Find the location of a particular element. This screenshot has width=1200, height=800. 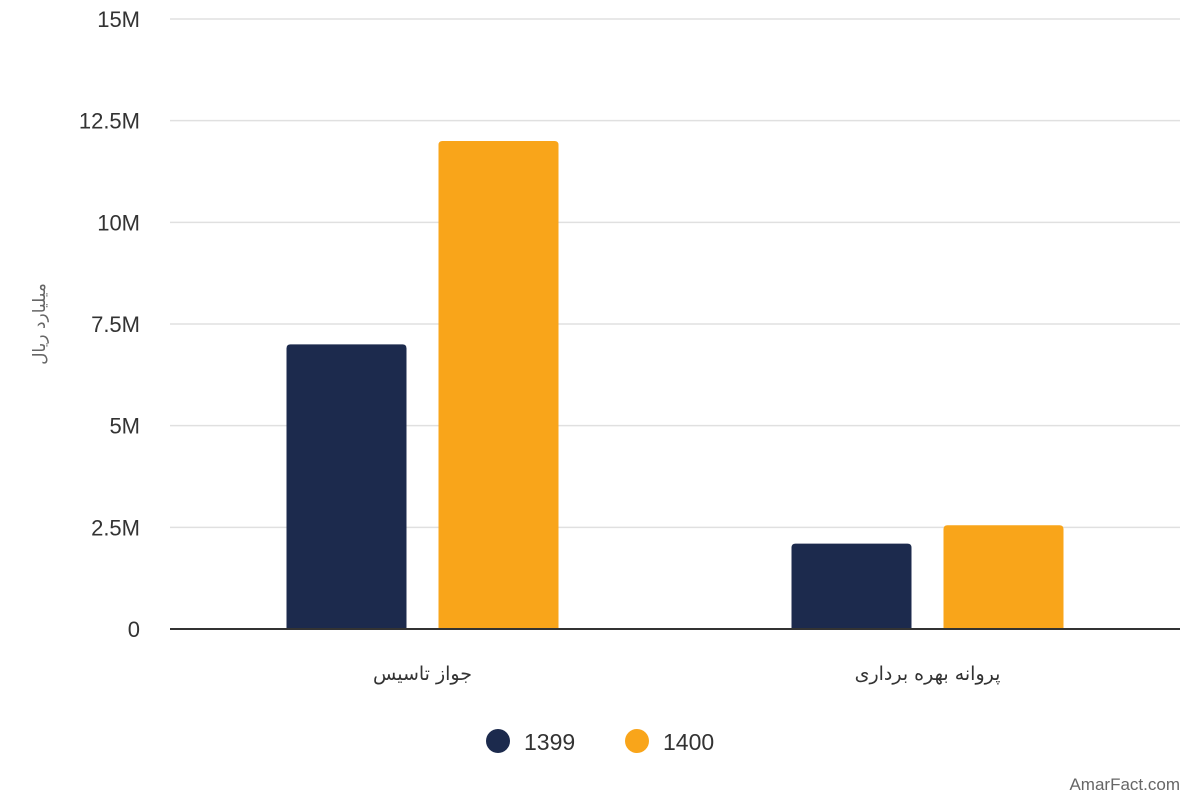

legend-label-1400: 1400 is located at coordinates (688, 742).